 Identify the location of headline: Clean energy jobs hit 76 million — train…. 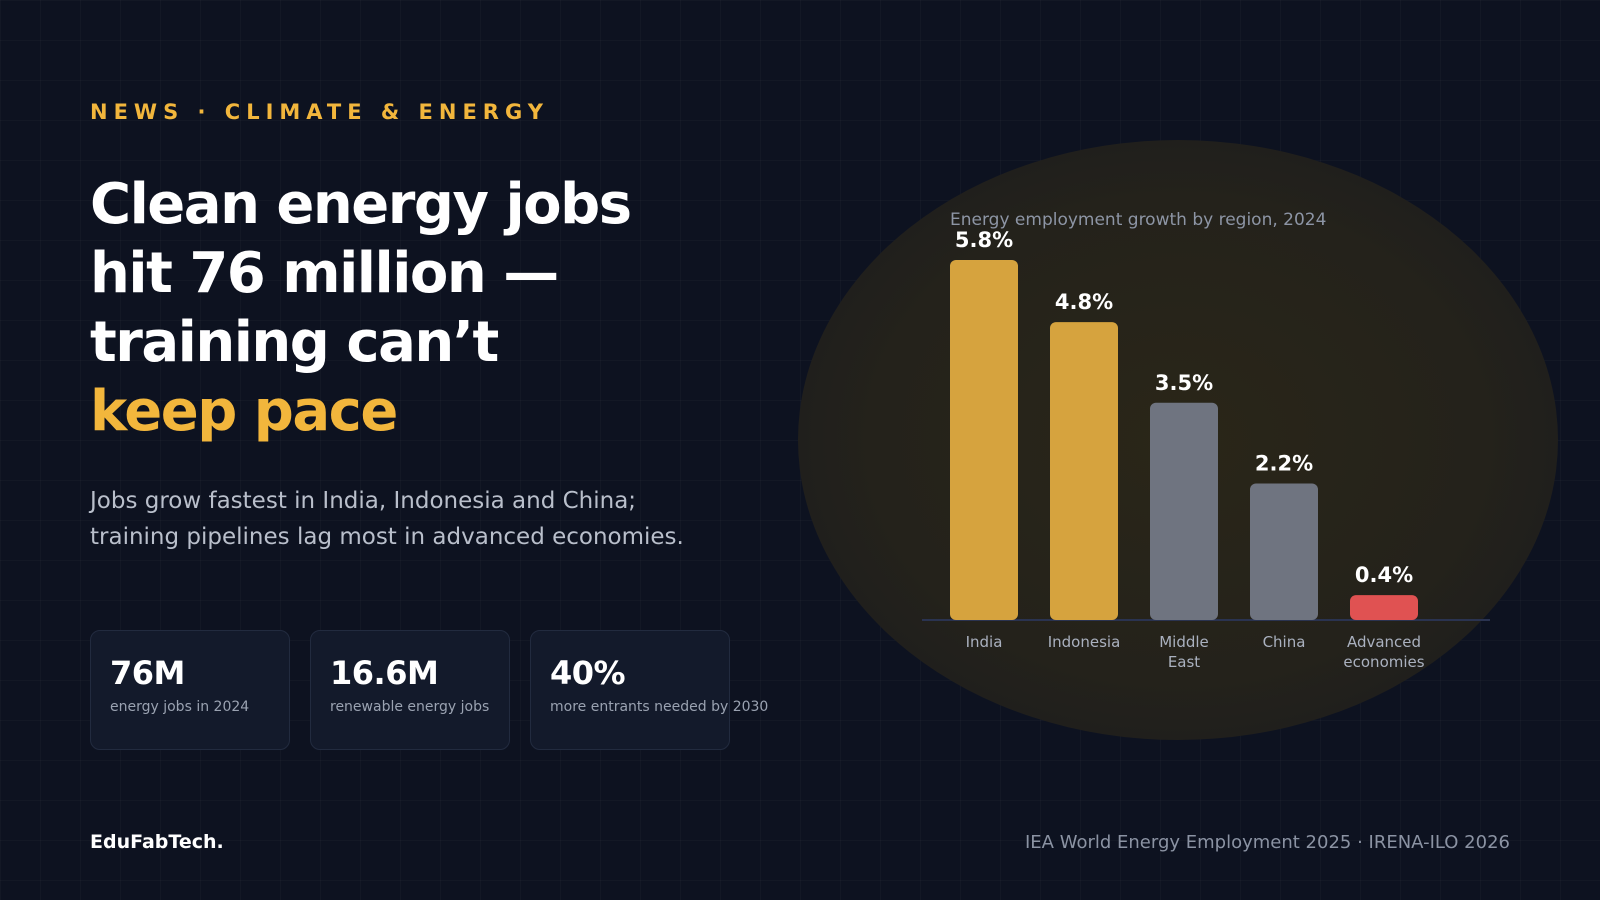
(430, 308).